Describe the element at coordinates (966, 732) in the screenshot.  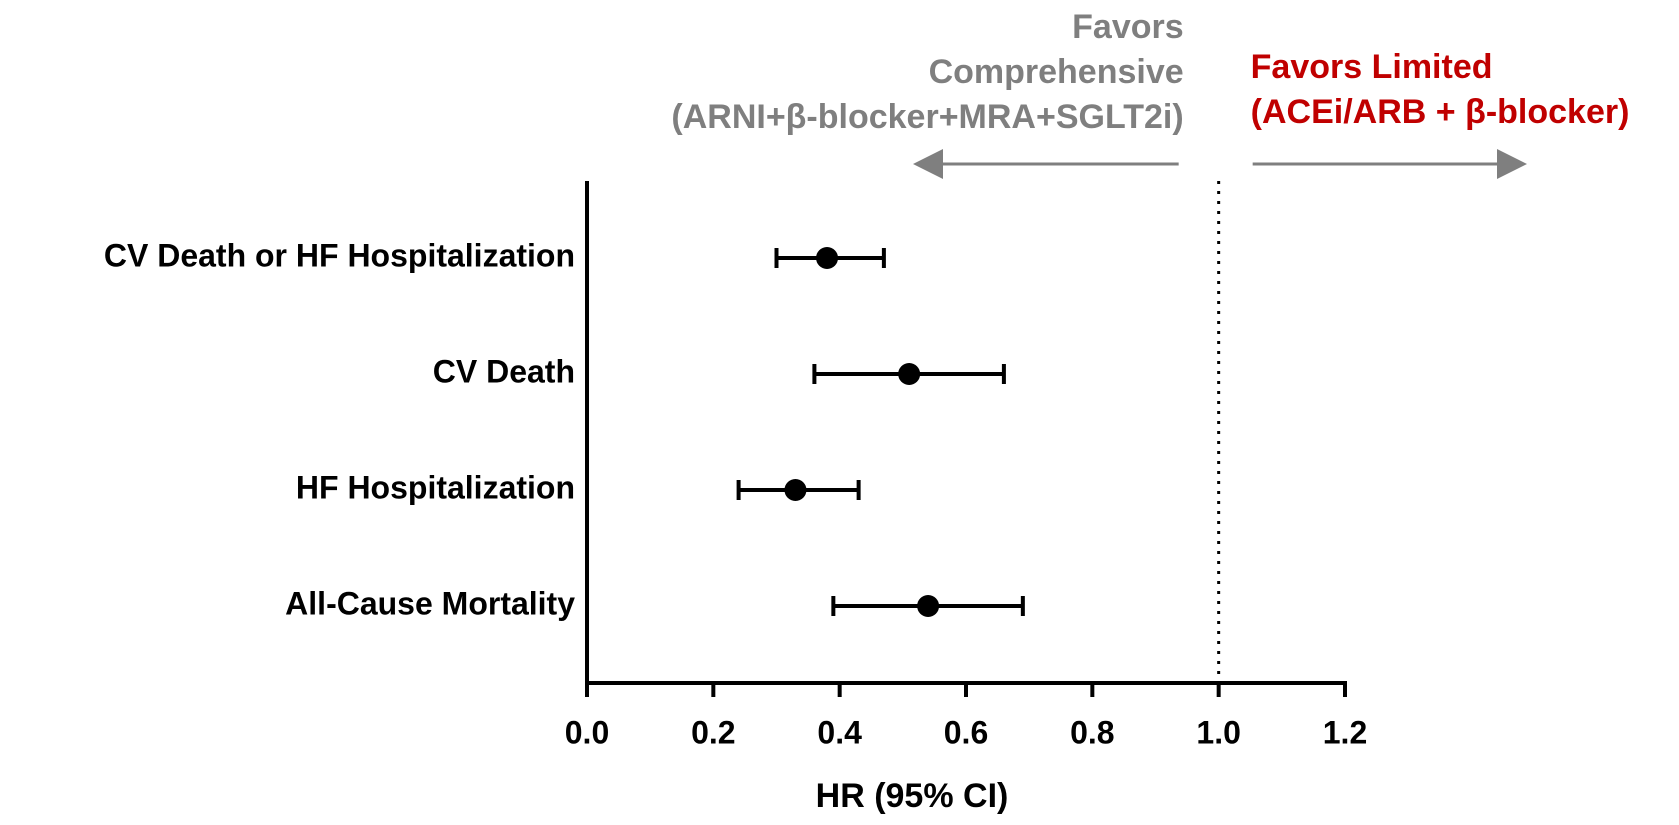
I see `x-tick-label: 0.6` at that location.